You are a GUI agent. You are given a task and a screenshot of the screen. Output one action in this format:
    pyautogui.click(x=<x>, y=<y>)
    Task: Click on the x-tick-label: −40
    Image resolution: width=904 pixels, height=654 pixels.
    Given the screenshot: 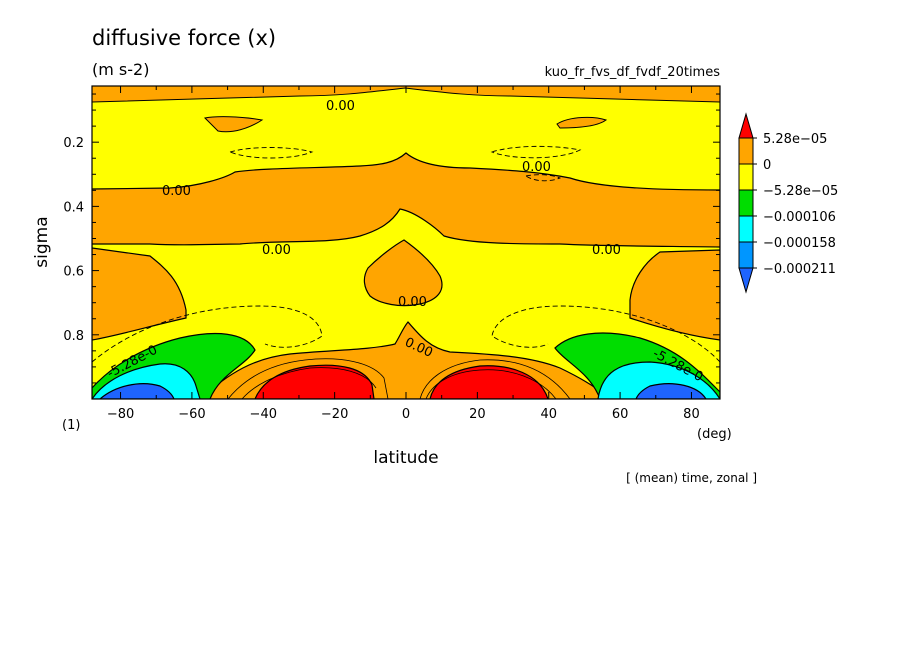 What is the action you would take?
    pyautogui.click(x=263, y=414)
    